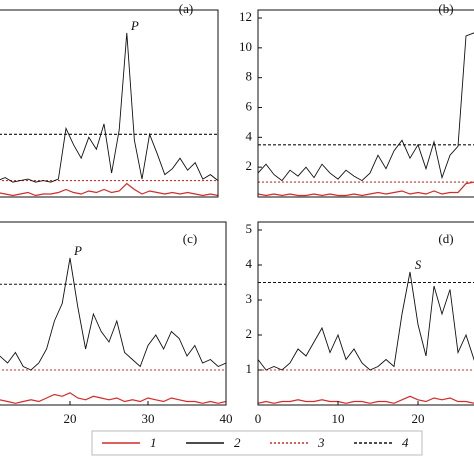 This screenshot has width=474, height=474. Describe the element at coordinates (245, 46) in the screenshot. I see `y-tick-label: 10` at that location.